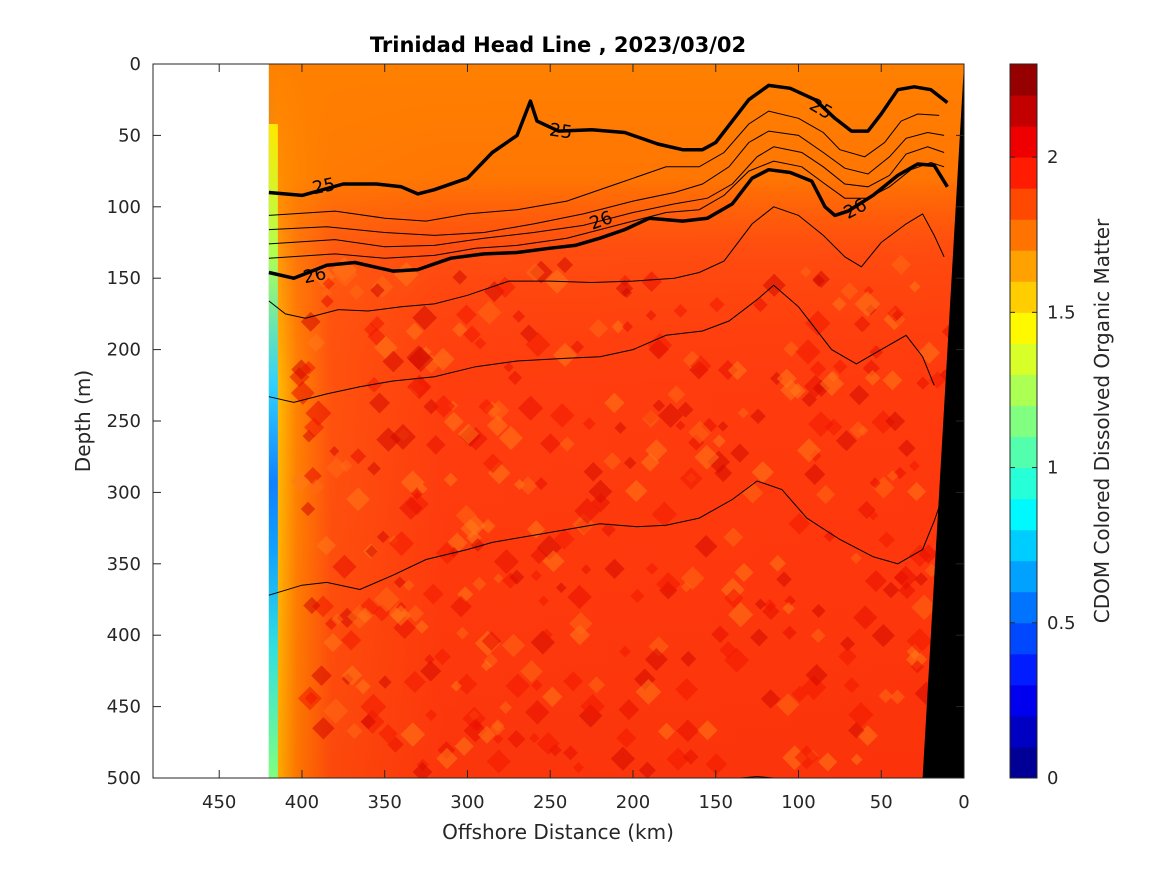  What do you see at coordinates (963, 802) in the screenshot?
I see `x-tick-label: 0` at bounding box center [963, 802].